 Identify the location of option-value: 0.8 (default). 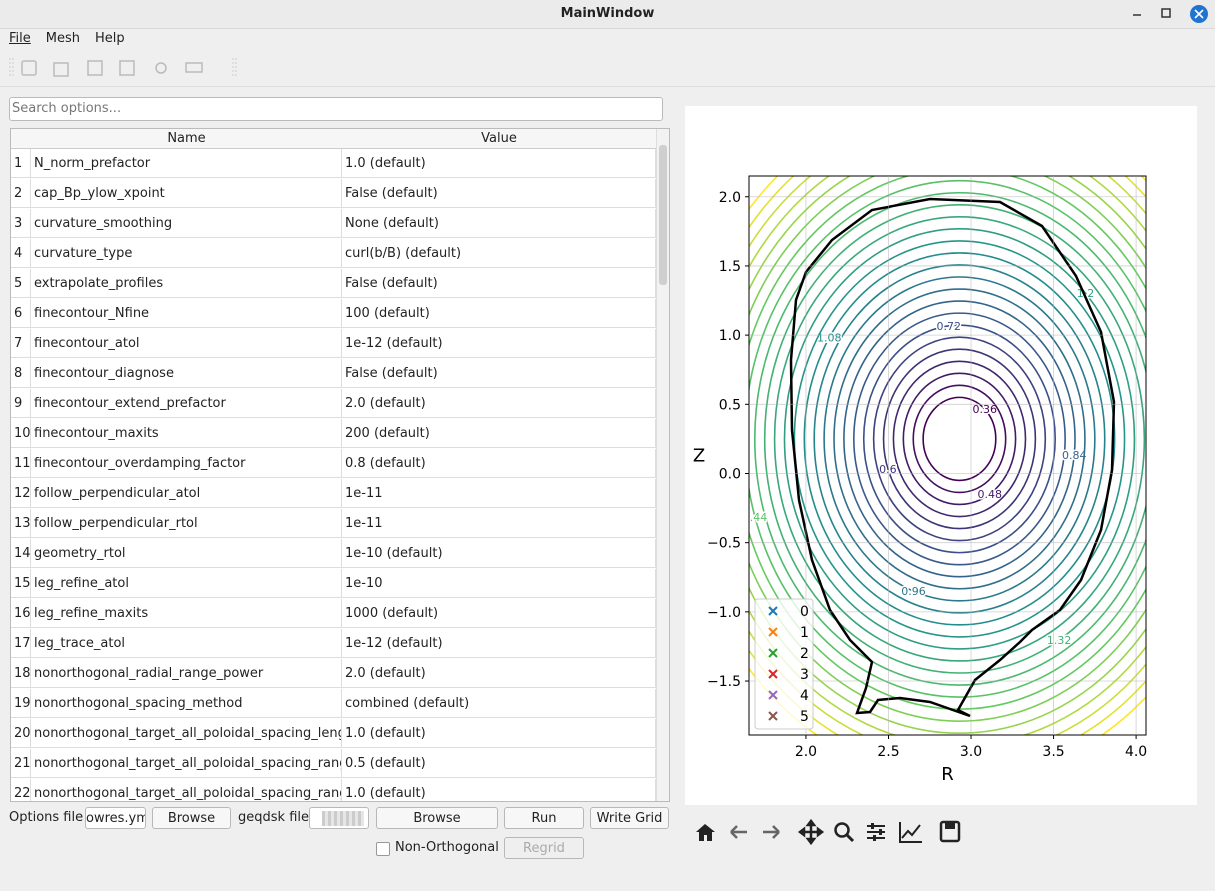
(499, 463).